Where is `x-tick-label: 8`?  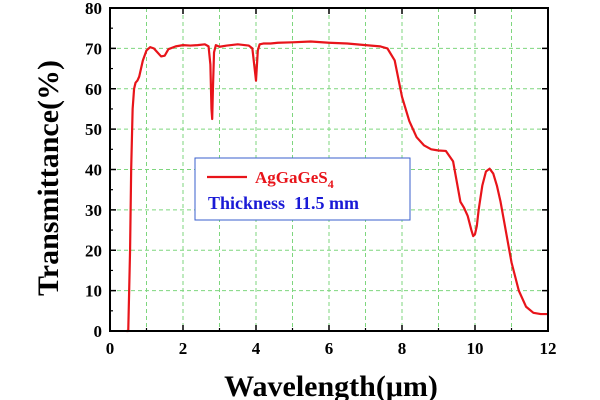
x-tick-label: 8 is located at coordinates (402, 348).